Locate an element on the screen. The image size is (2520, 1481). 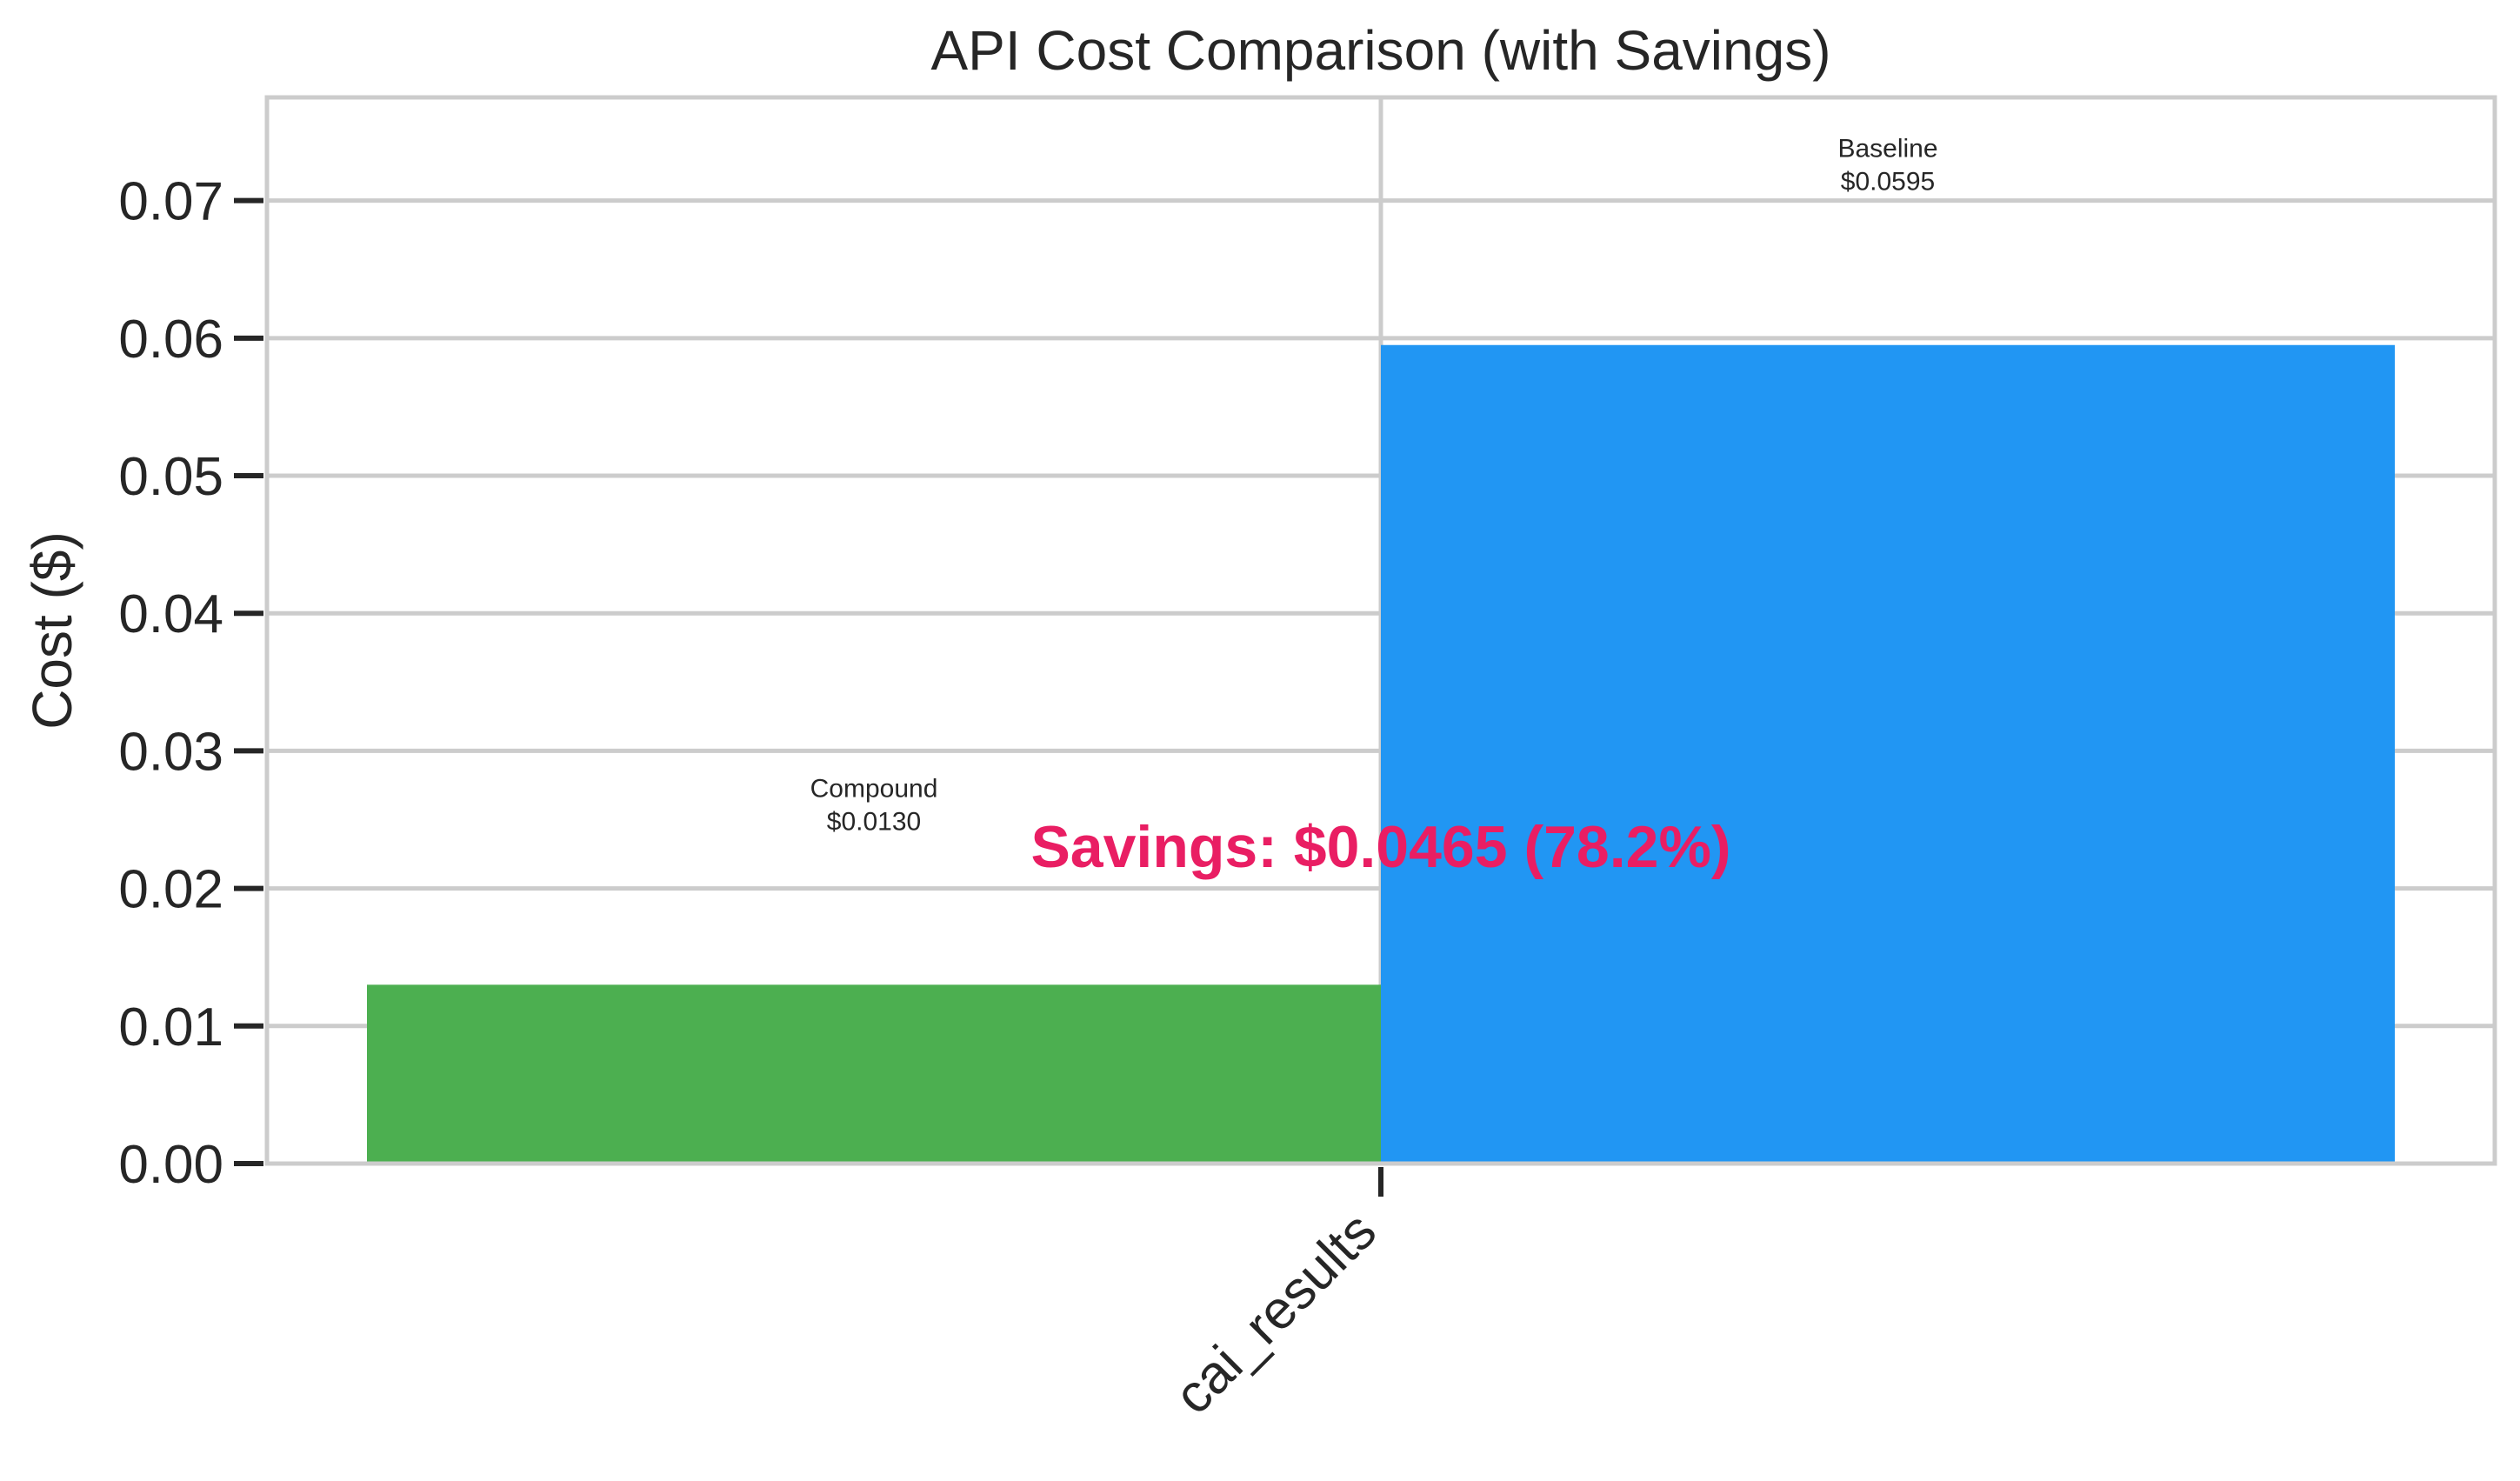
y-tick-label: 0.00 is located at coordinates (170, 1165).